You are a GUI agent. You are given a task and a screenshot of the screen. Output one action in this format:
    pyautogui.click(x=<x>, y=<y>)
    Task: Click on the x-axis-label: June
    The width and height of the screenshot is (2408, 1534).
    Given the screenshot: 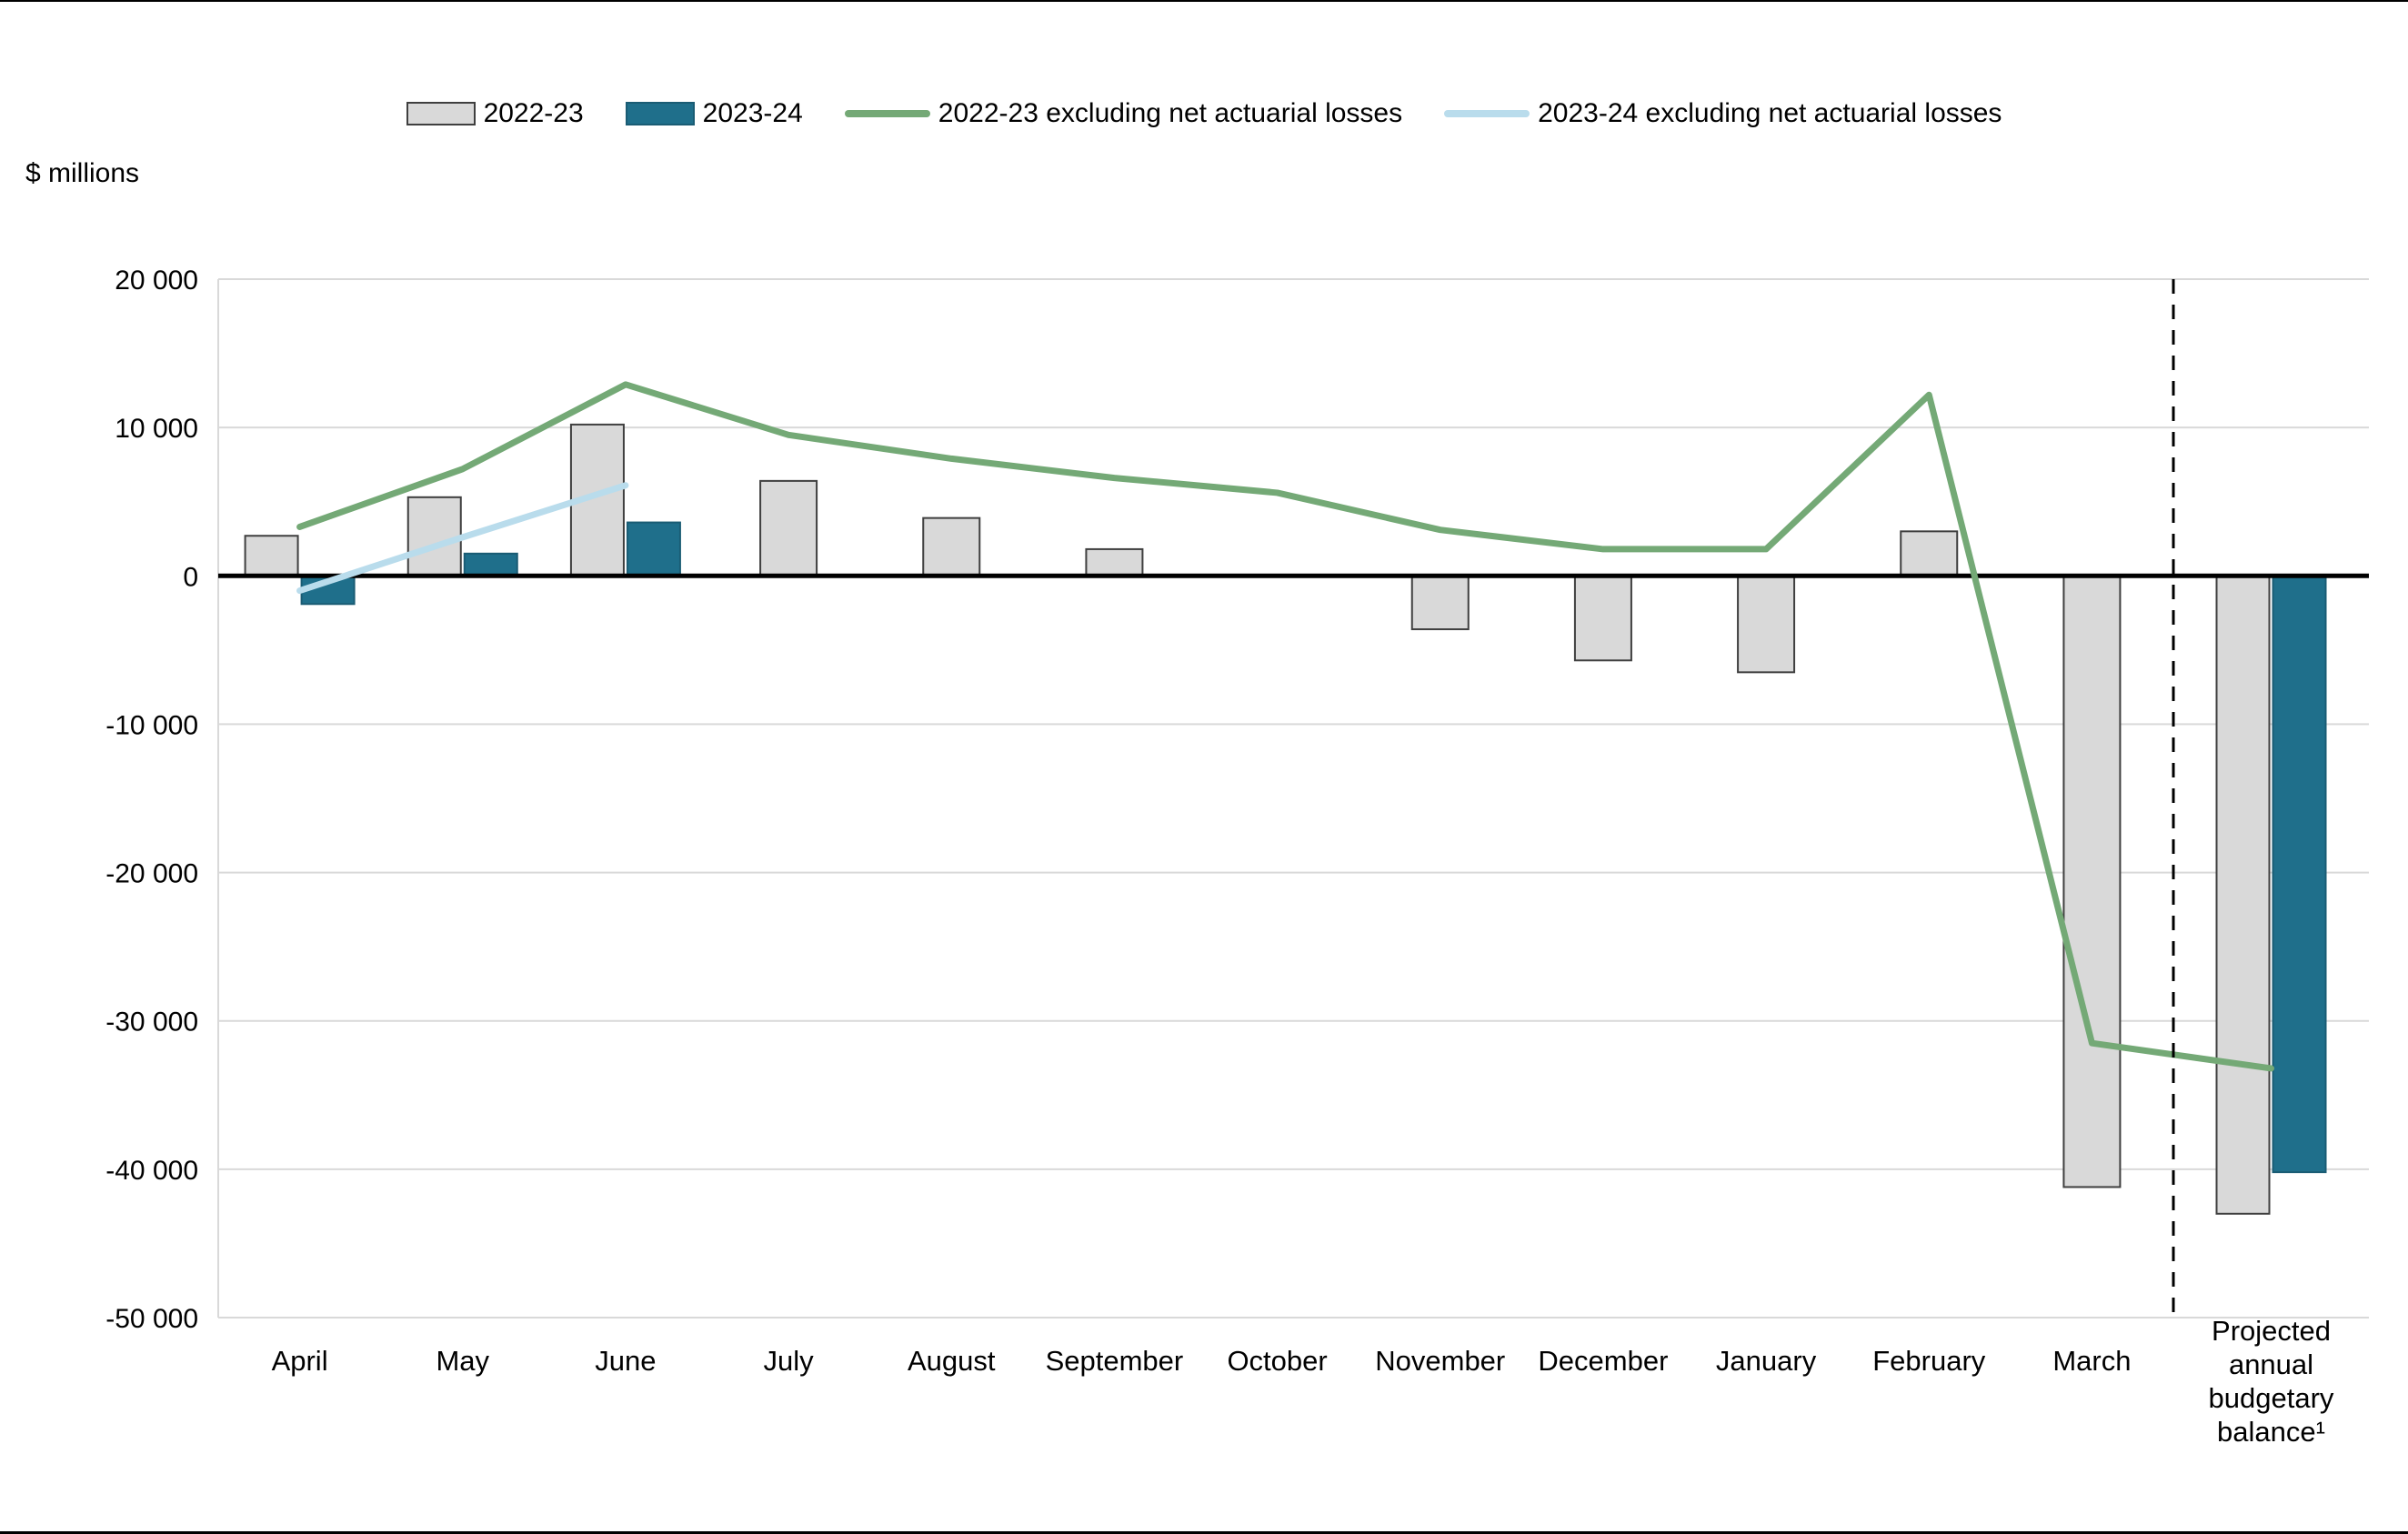 What is the action you would take?
    pyautogui.click(x=625, y=1361)
    